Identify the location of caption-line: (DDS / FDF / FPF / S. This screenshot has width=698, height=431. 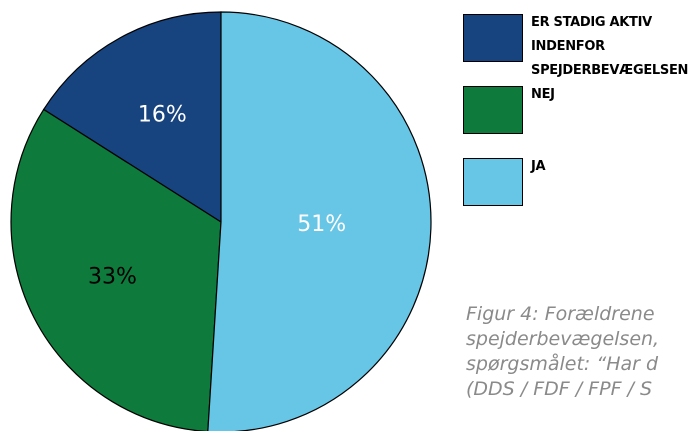
(559, 389).